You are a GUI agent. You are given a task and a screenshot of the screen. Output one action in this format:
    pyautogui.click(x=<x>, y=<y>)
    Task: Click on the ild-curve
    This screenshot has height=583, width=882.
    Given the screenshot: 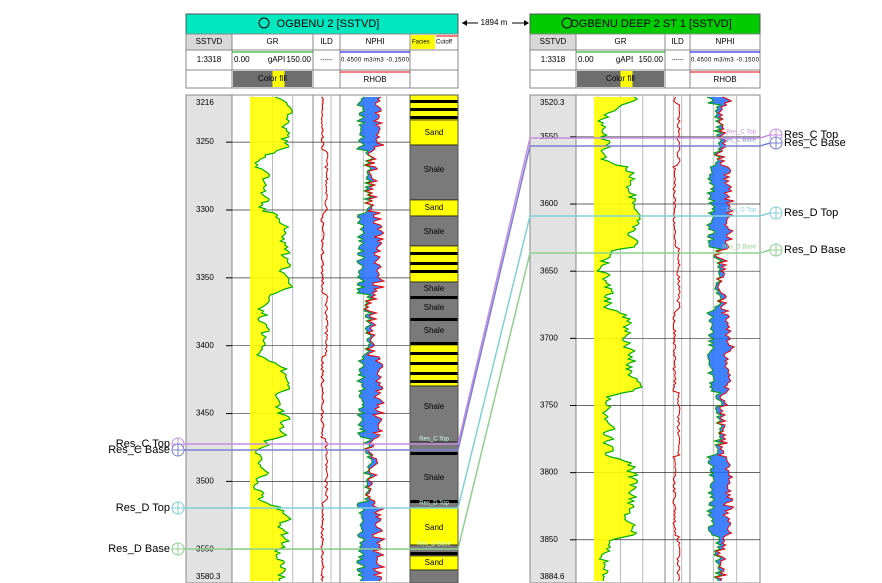 What is the action you would take?
    pyautogui.click(x=676, y=339)
    